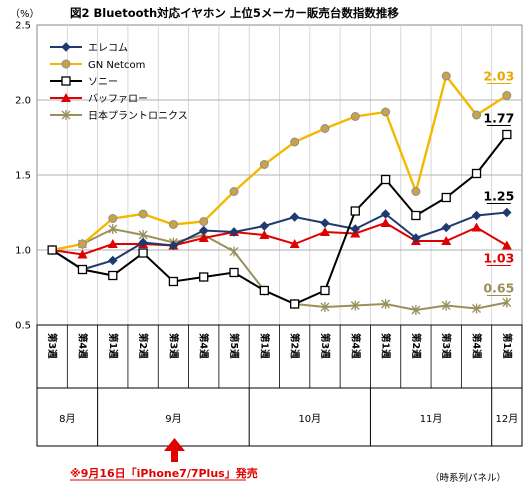 This screenshot has height=493, width=531. I want to click on legend-label: バッファロー, so click(118, 99).